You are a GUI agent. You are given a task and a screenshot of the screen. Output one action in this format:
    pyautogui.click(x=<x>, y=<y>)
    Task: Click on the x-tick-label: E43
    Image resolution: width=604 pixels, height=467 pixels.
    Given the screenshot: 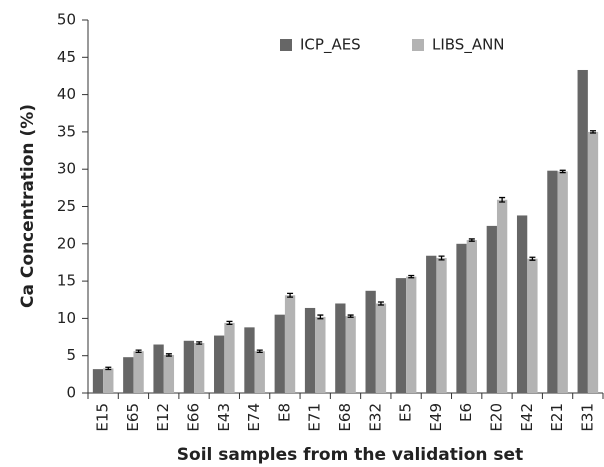 What is the action you would take?
    pyautogui.click(x=224, y=417)
    